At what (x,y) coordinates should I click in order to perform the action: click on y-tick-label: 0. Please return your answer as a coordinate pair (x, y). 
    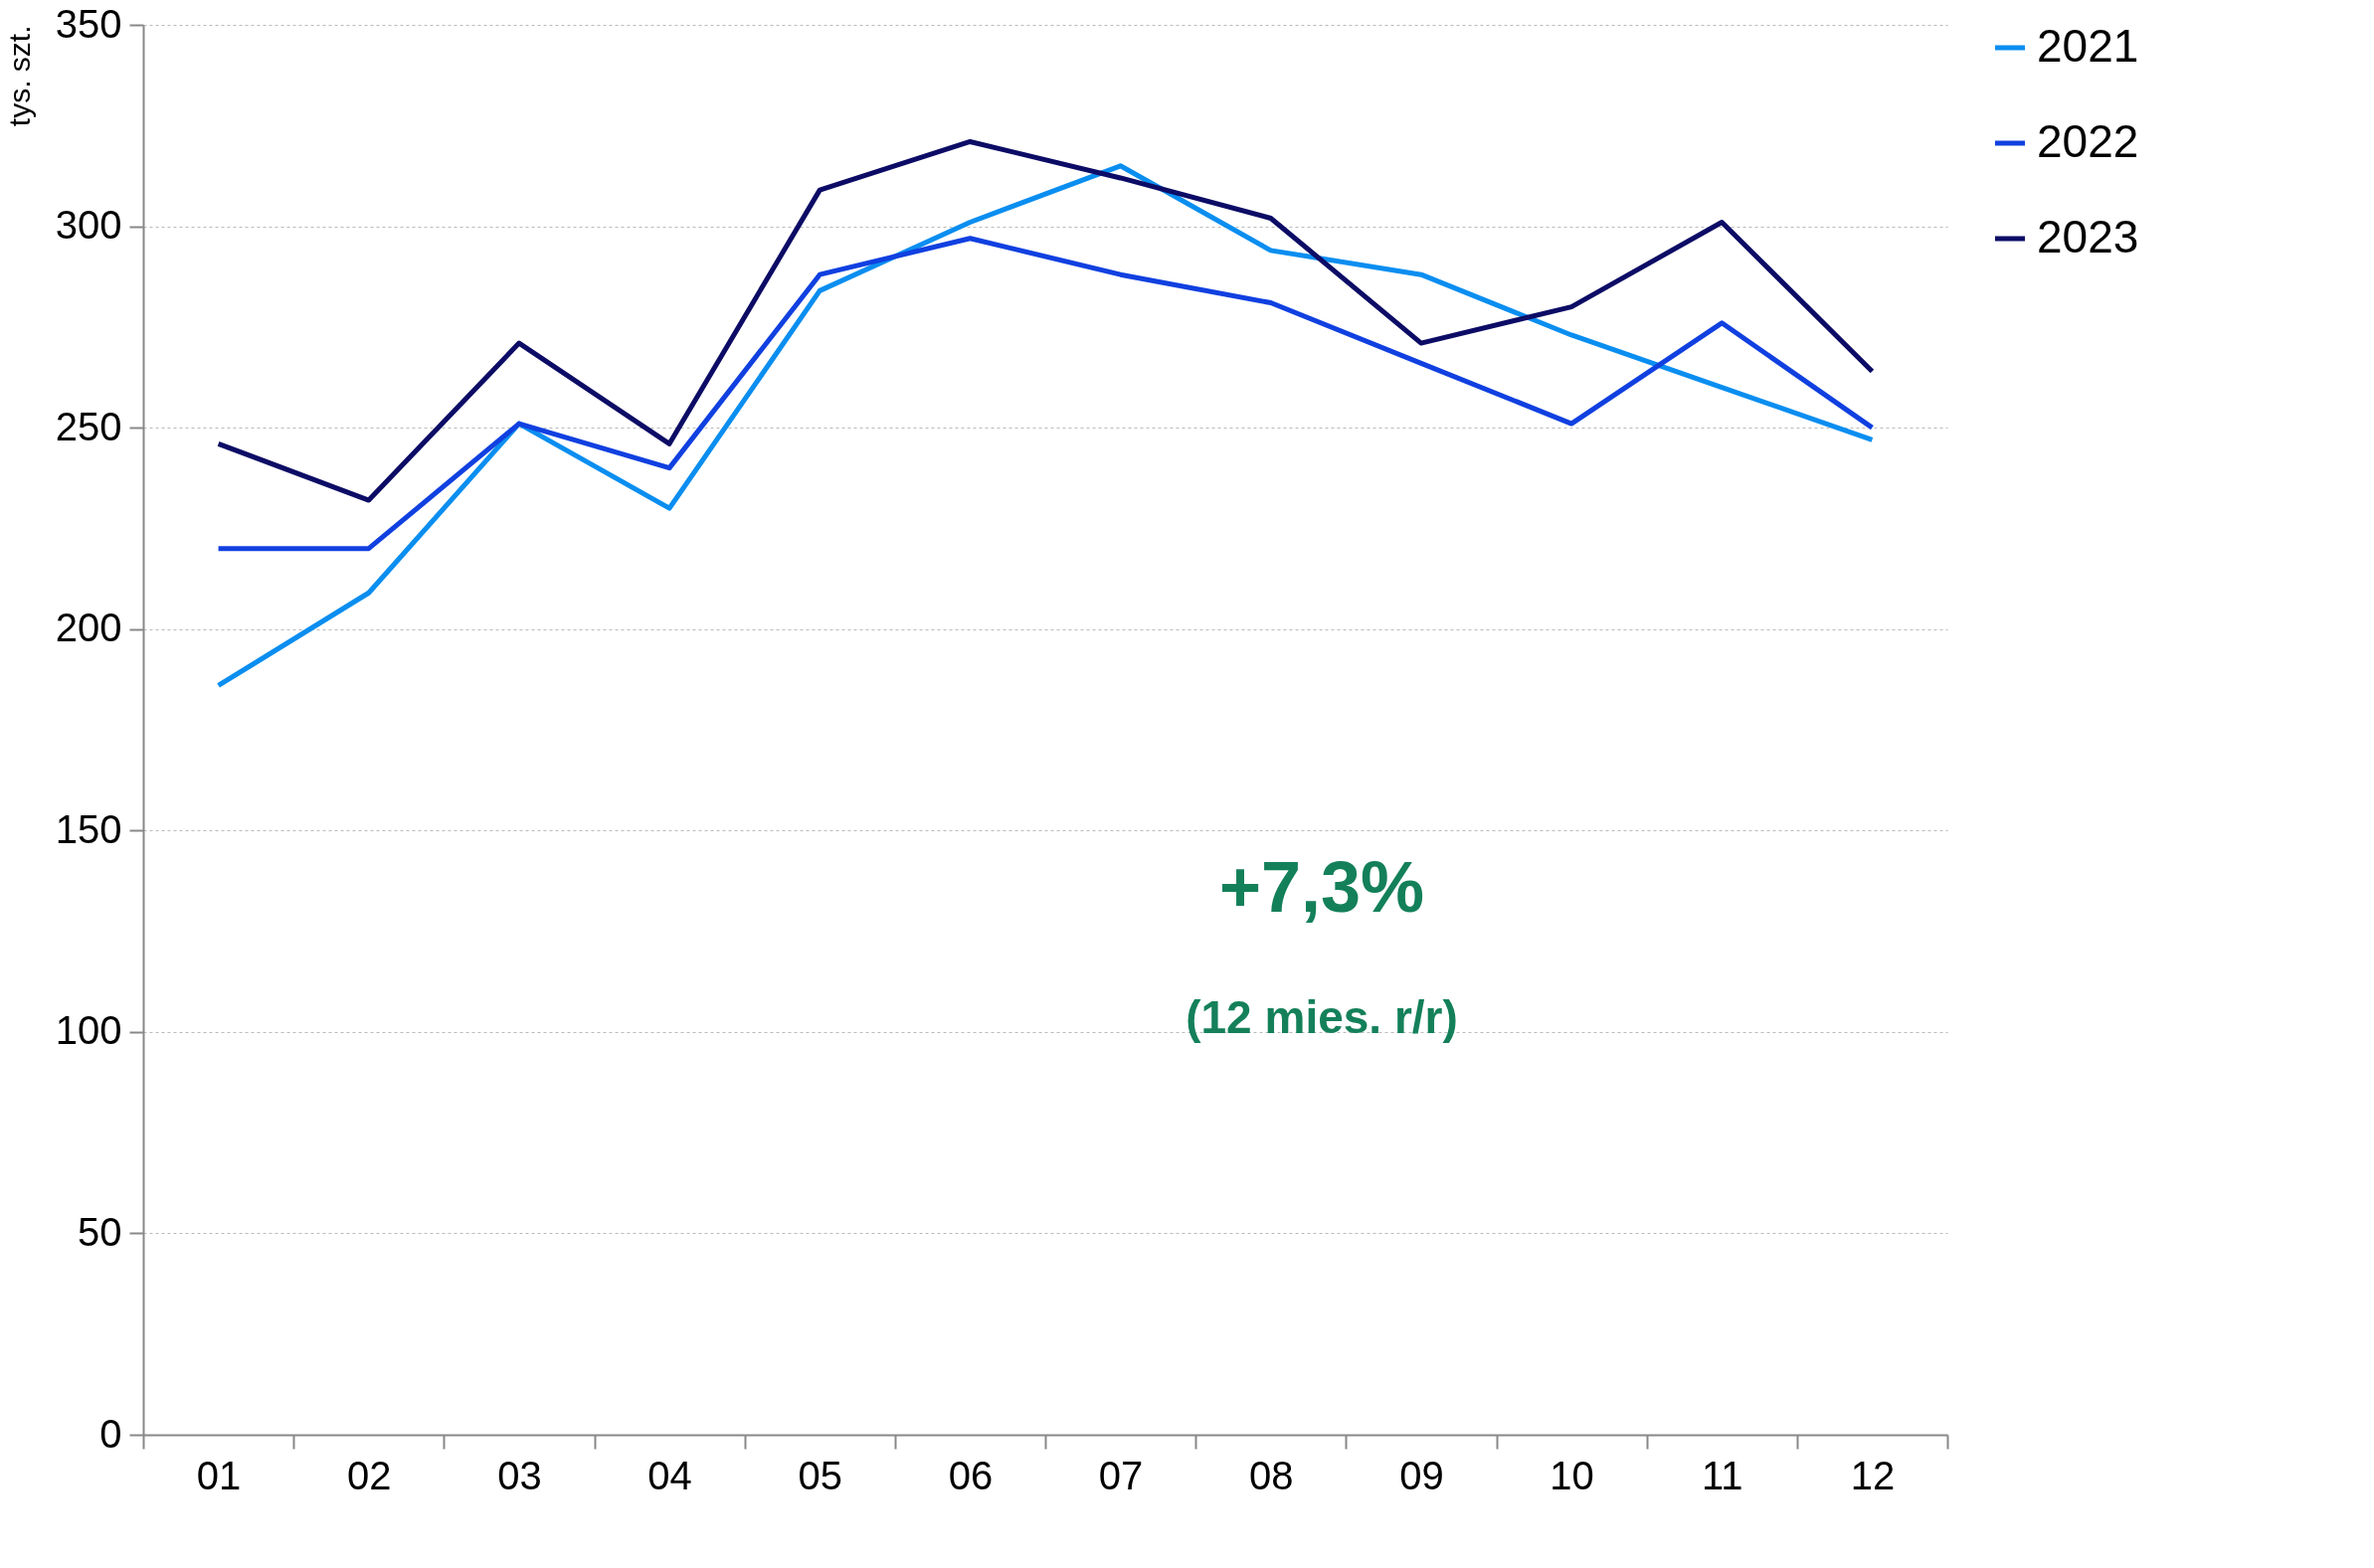
    Looking at the image, I should click on (110, 1433).